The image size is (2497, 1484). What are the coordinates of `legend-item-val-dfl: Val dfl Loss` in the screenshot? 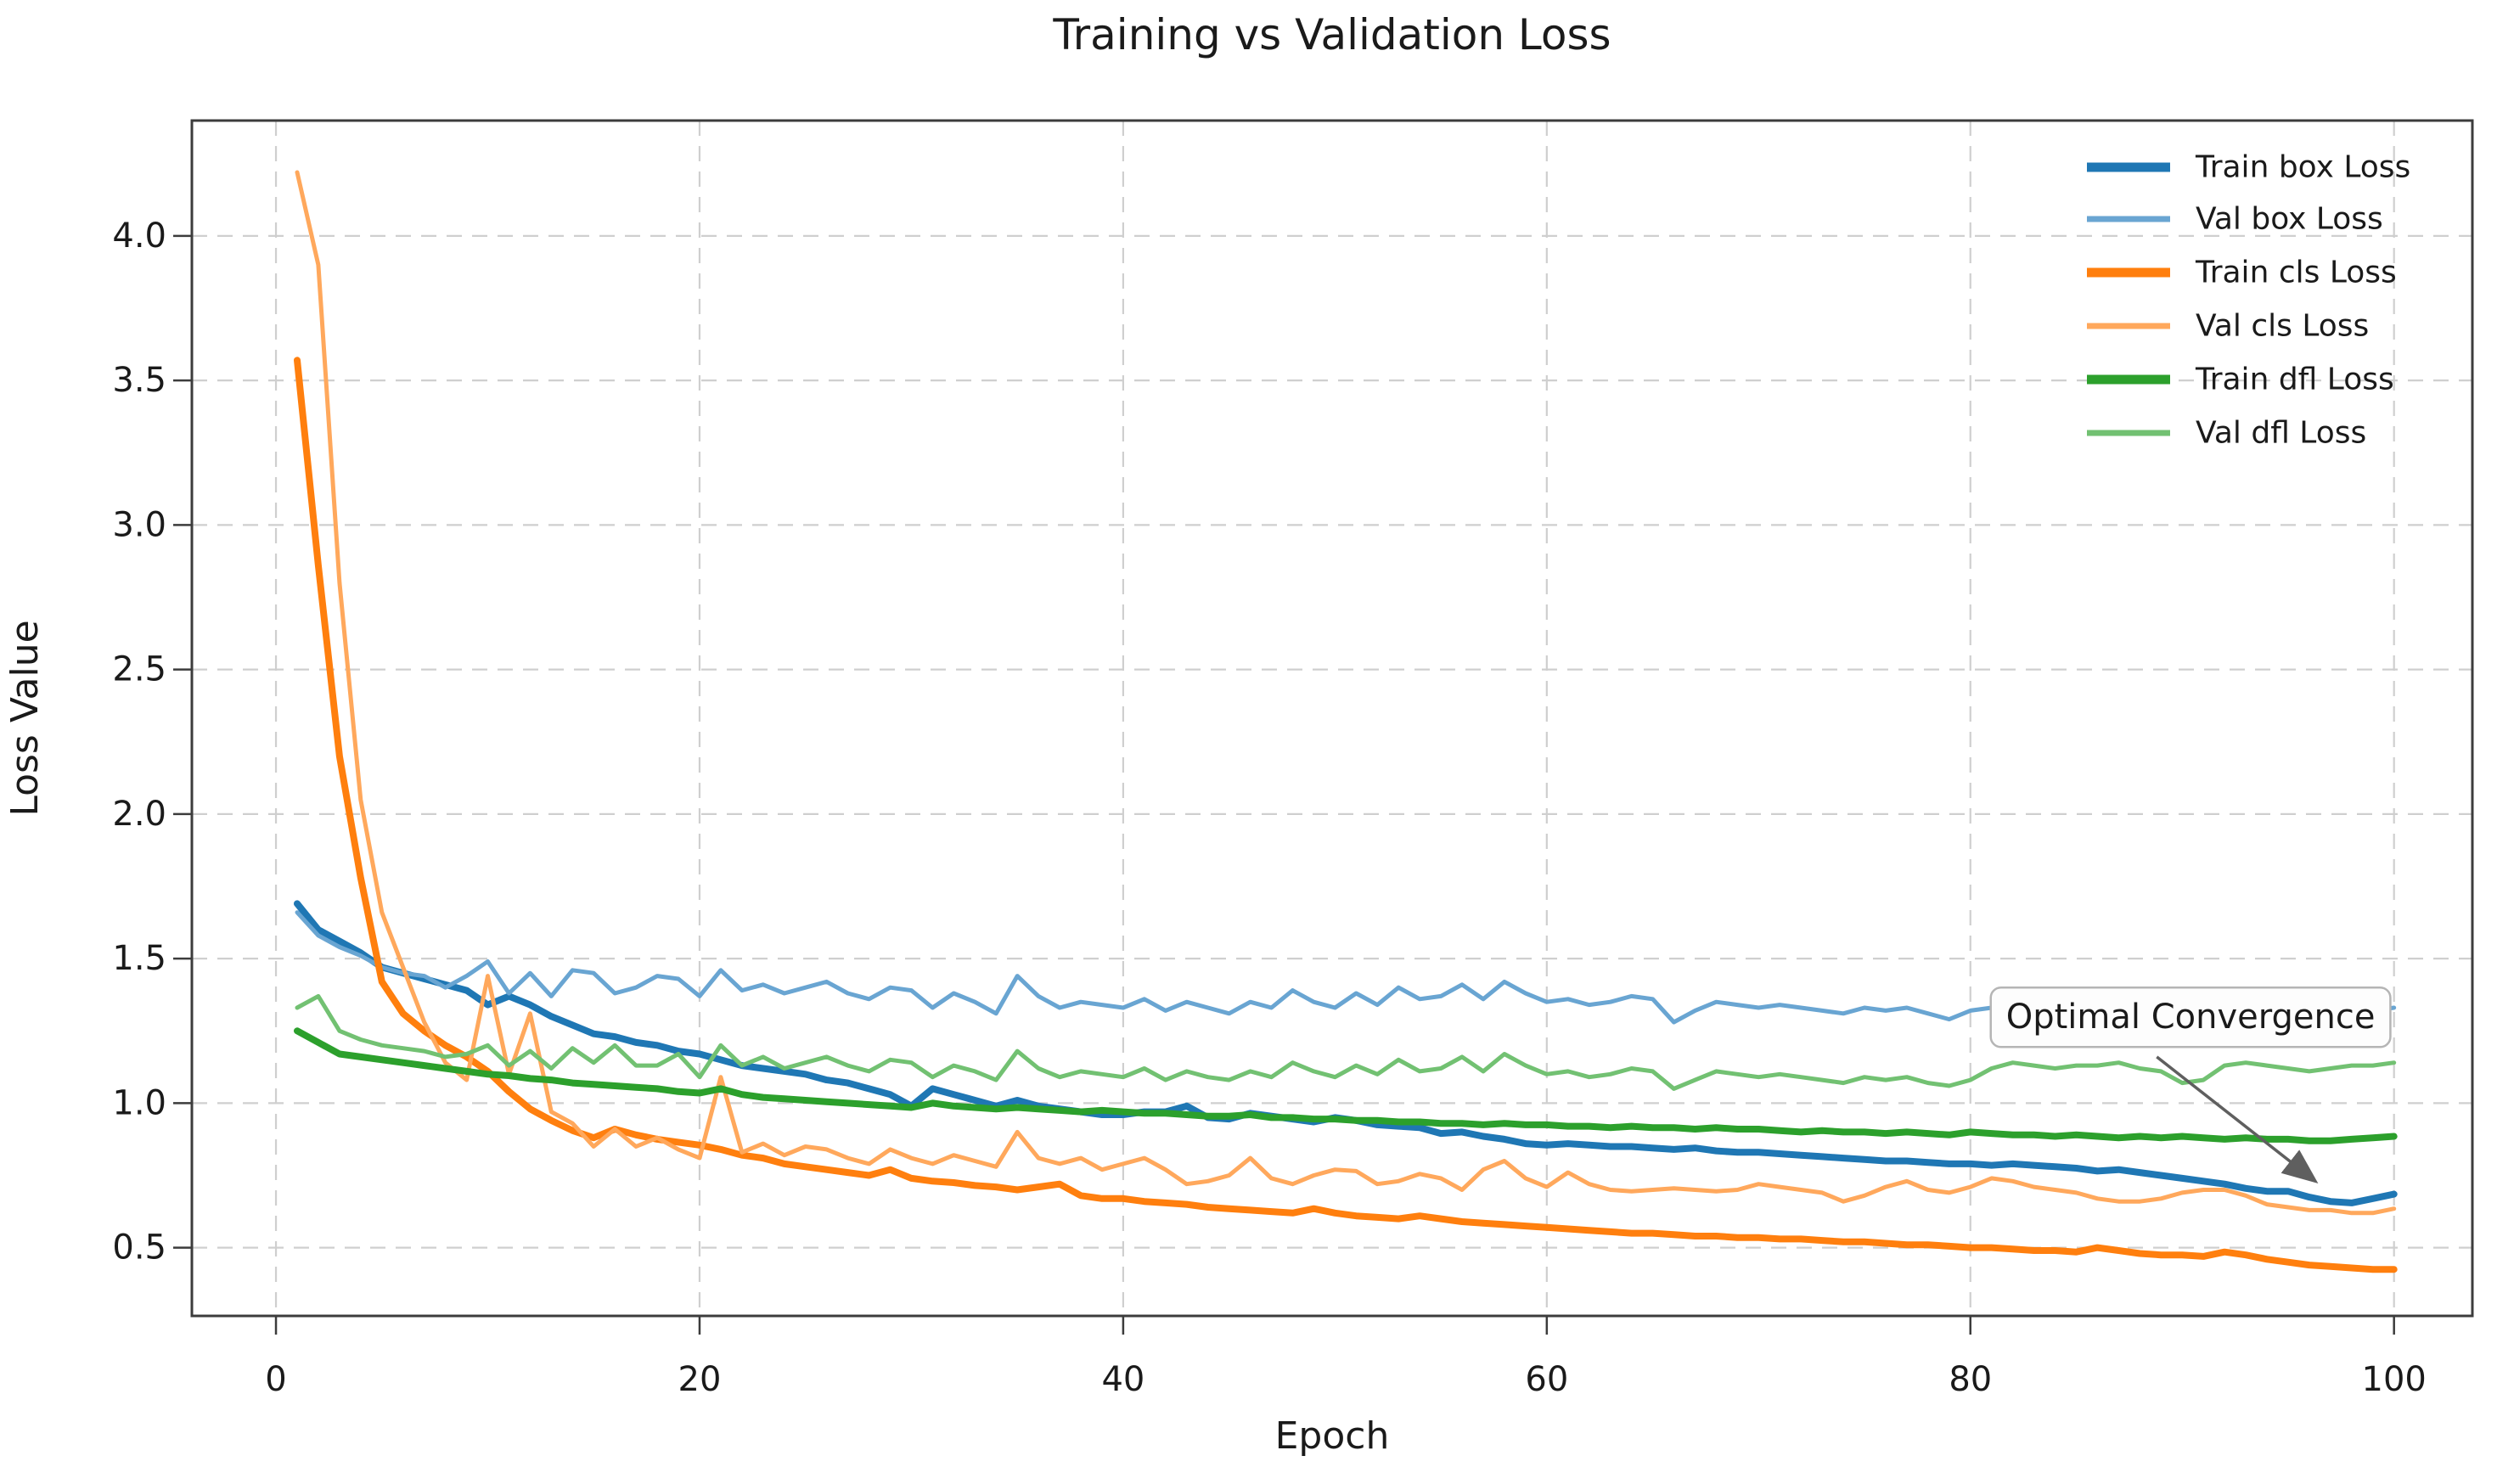 It's located at (2226, 433).